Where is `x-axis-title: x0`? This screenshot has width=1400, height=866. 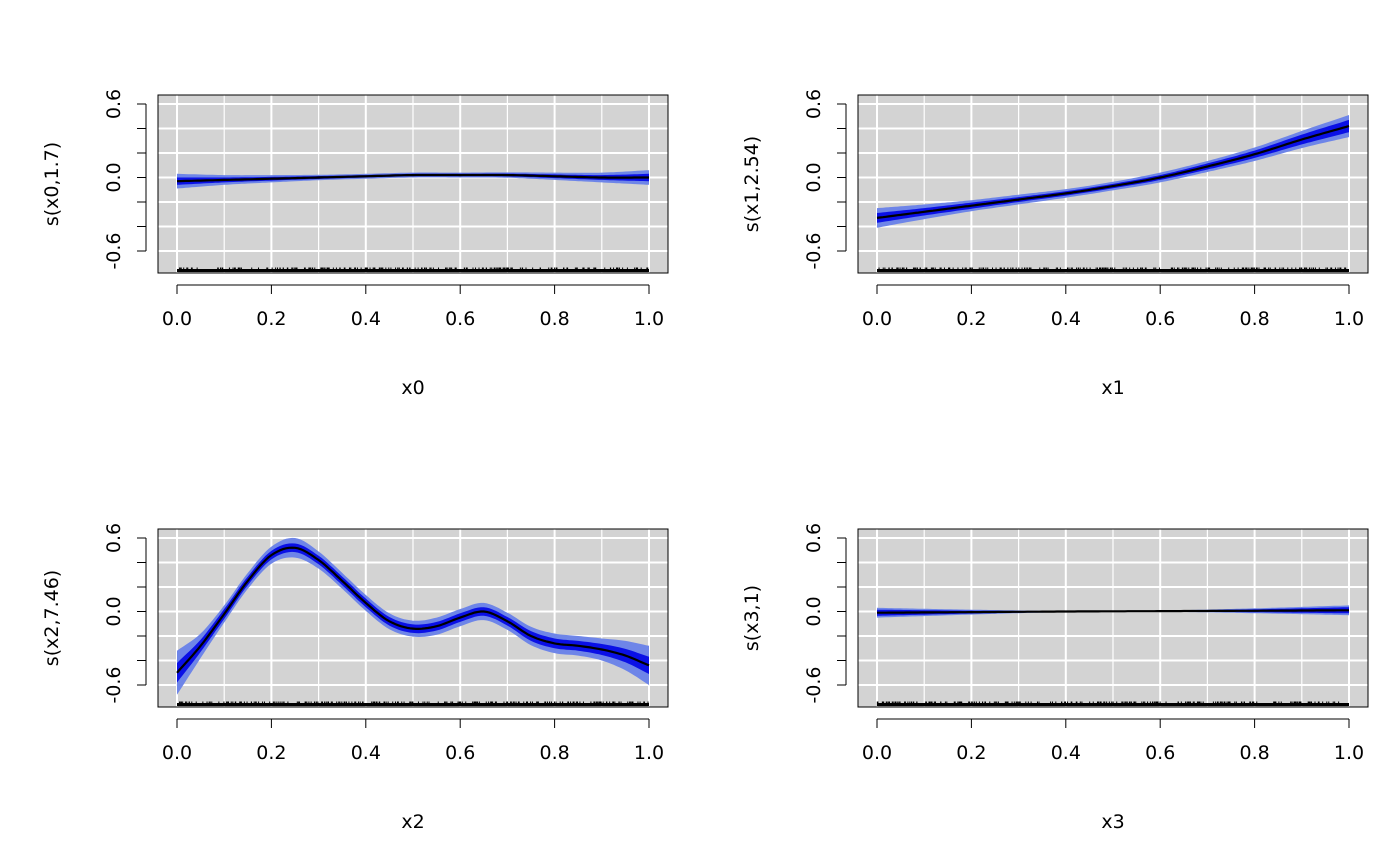
x-axis-title: x0 is located at coordinates (412, 388).